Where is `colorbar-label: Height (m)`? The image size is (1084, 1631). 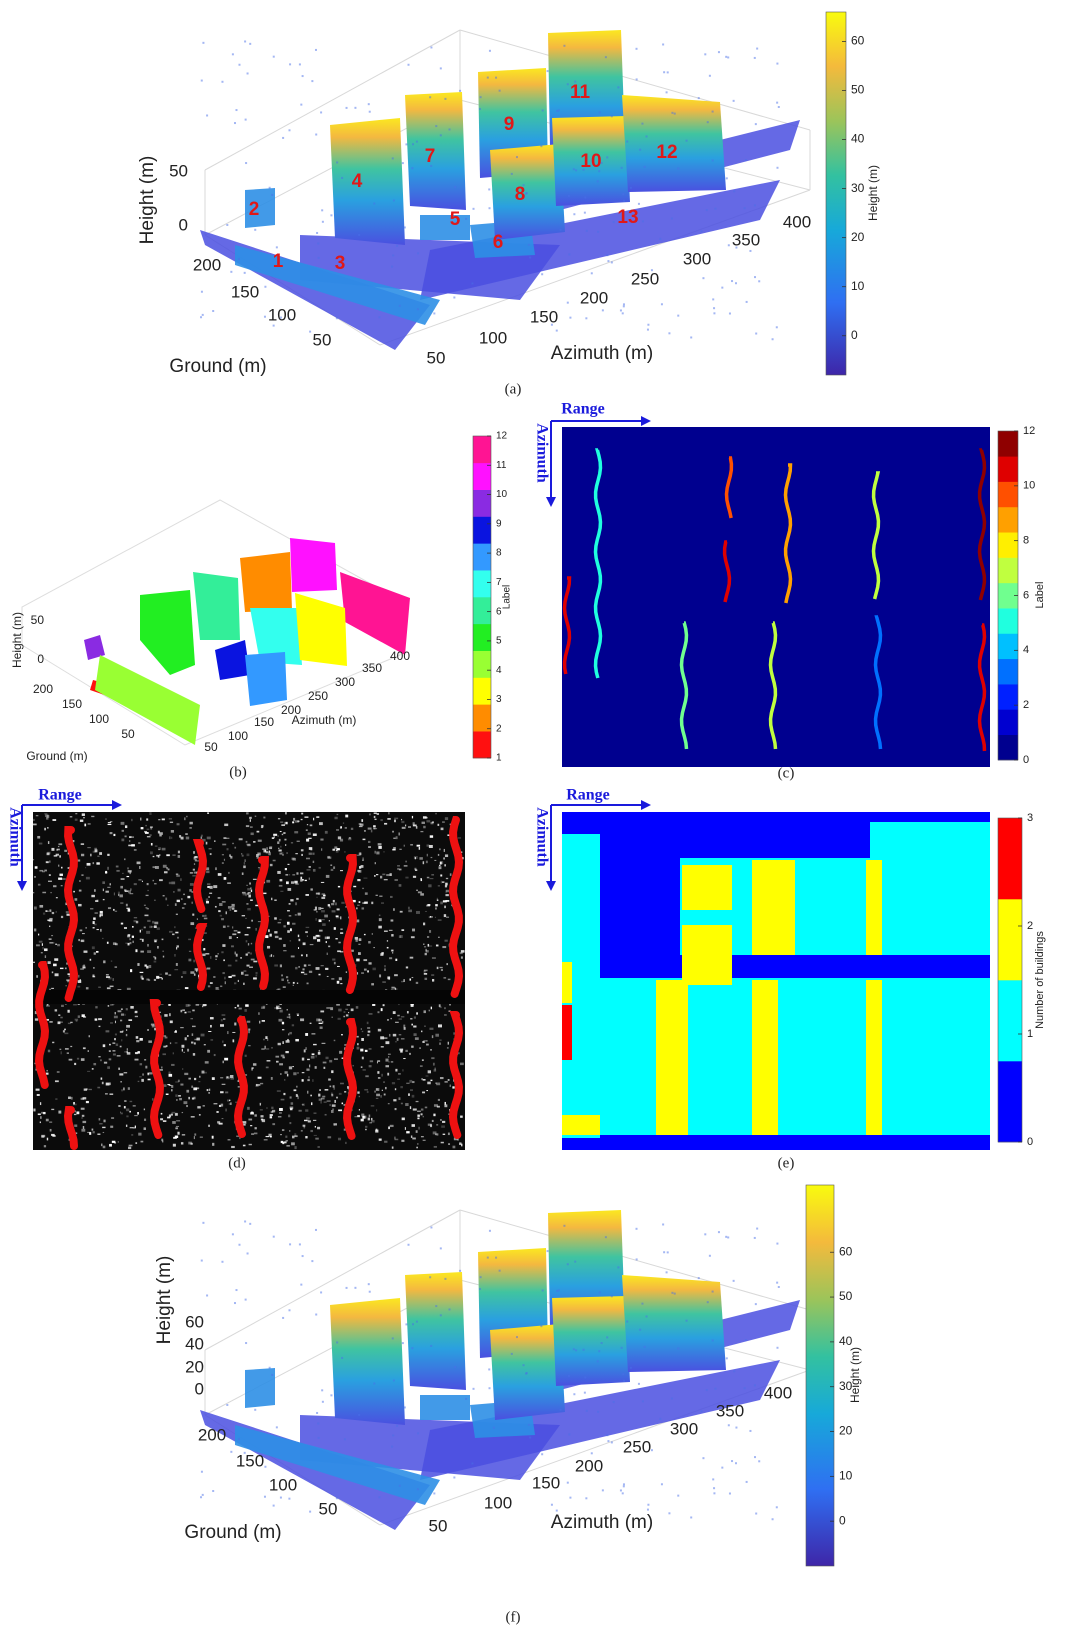 colorbar-label: Height (m) is located at coordinates (873, 193).